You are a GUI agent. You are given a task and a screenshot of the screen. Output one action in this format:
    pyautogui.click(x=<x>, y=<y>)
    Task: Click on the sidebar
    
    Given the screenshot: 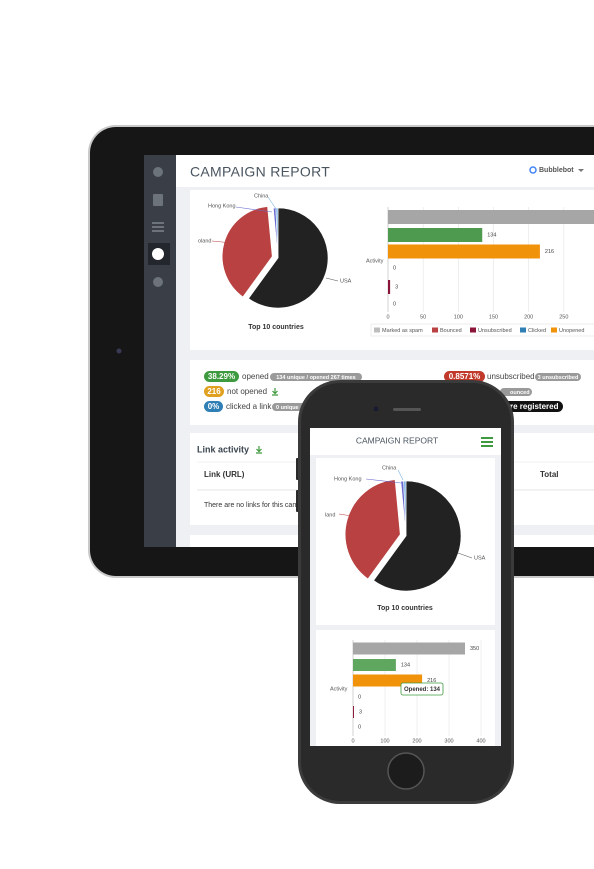 What is the action you would take?
    pyautogui.click(x=160, y=351)
    